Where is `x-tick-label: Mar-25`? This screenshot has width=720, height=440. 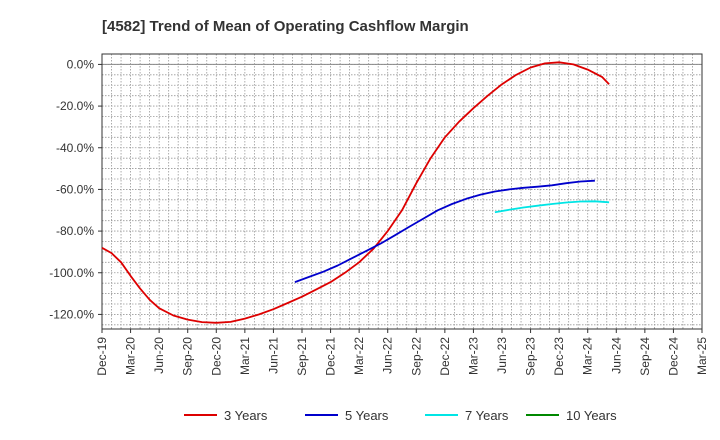
x-tick-label: Mar-25 is located at coordinates (702, 356).